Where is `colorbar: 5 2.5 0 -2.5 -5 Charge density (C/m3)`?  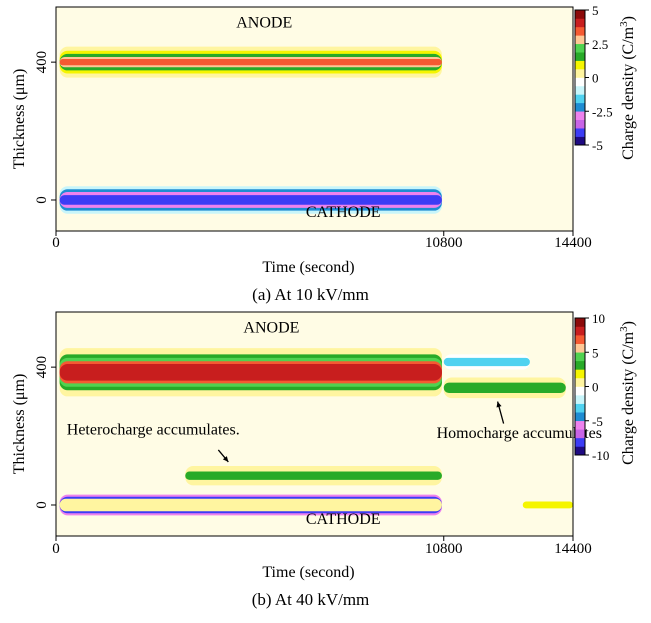
colorbar: 5 2.5 0 -2.5 -5 Charge density (C/m3) is located at coordinates (605, 81).